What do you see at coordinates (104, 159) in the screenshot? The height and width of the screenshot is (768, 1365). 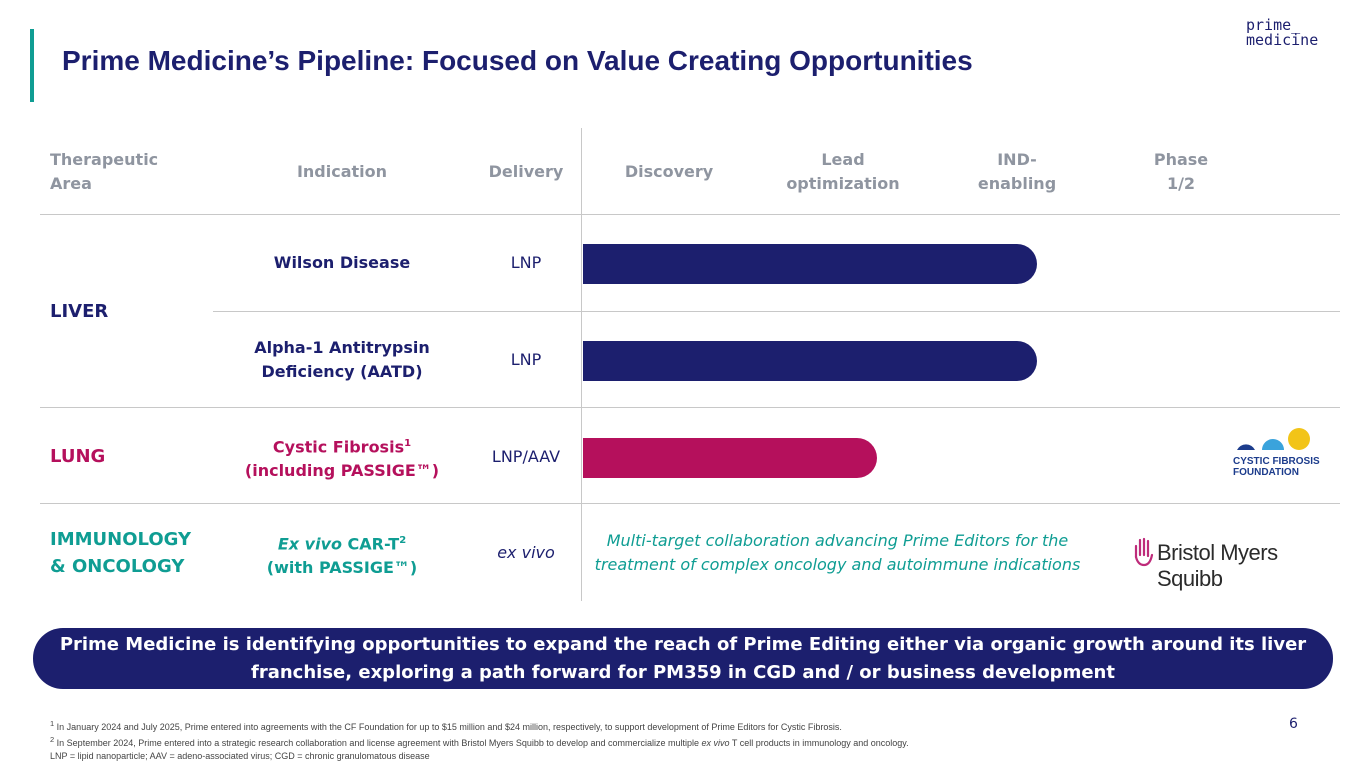 I see `header-area-line1: Therapeutic` at bounding box center [104, 159].